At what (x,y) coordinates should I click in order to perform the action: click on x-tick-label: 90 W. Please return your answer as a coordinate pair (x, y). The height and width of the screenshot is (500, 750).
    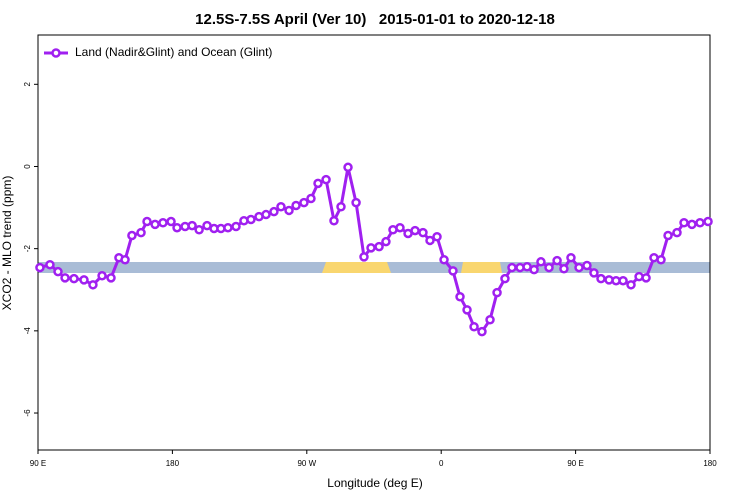
    Looking at the image, I should click on (306, 463).